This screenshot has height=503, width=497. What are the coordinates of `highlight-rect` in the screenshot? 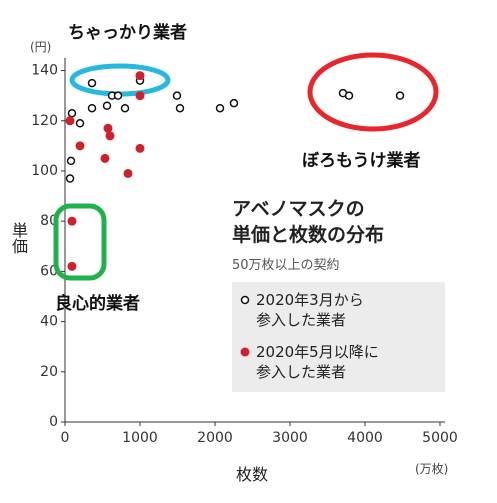 It's located at (80, 242).